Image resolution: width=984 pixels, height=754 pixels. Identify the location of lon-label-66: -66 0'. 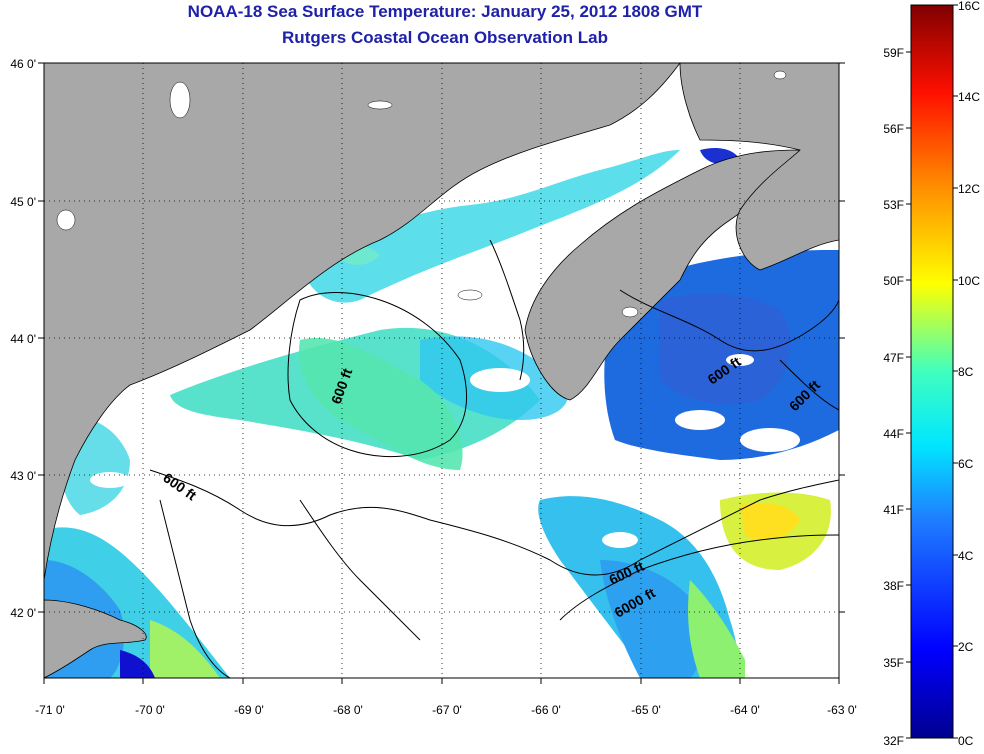
(546, 710).